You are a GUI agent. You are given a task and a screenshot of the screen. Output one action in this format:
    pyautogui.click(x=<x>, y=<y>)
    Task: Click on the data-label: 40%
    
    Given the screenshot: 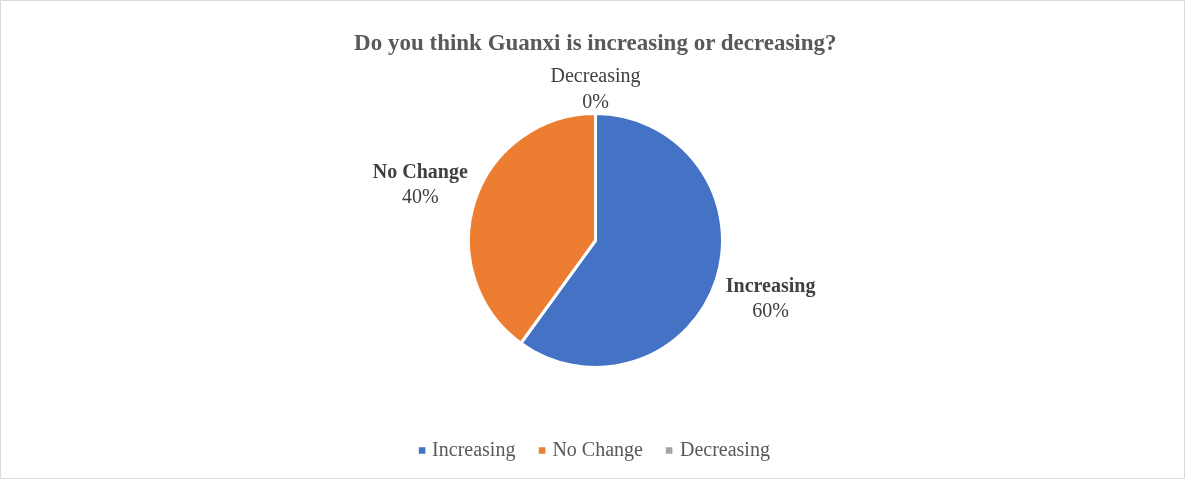 What is the action you would take?
    pyautogui.click(x=420, y=196)
    